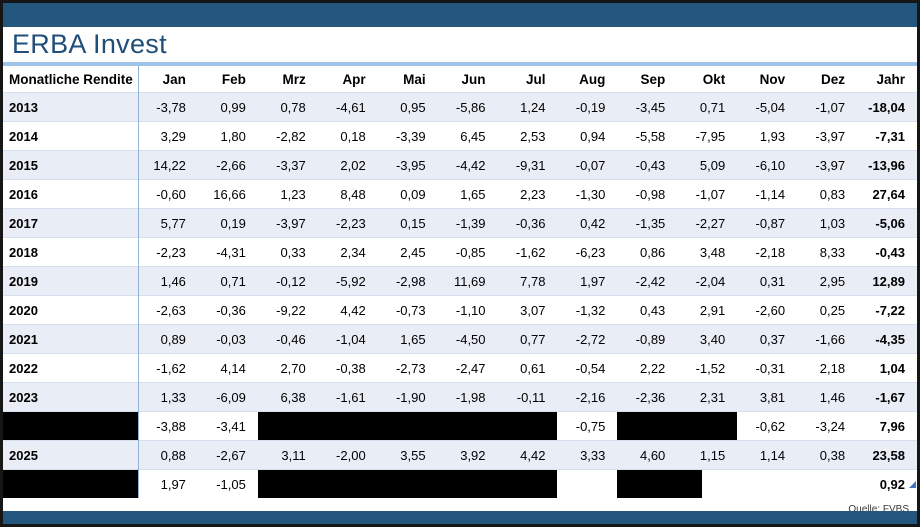 Image resolution: width=920 pixels, height=528 pixels. Describe the element at coordinates (473, 455) in the screenshot. I see `value-cell: 3,92` at that location.